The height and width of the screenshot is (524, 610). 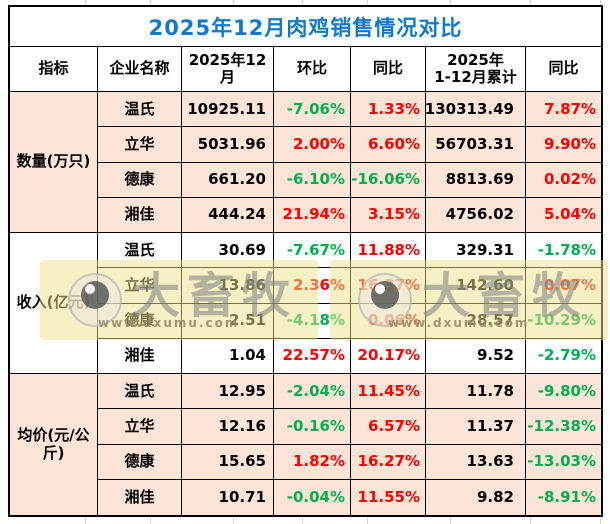 What do you see at coordinates (388, 392) in the screenshot?
I see `cell-yoy-pct: 11.45%` at bounding box center [388, 392].